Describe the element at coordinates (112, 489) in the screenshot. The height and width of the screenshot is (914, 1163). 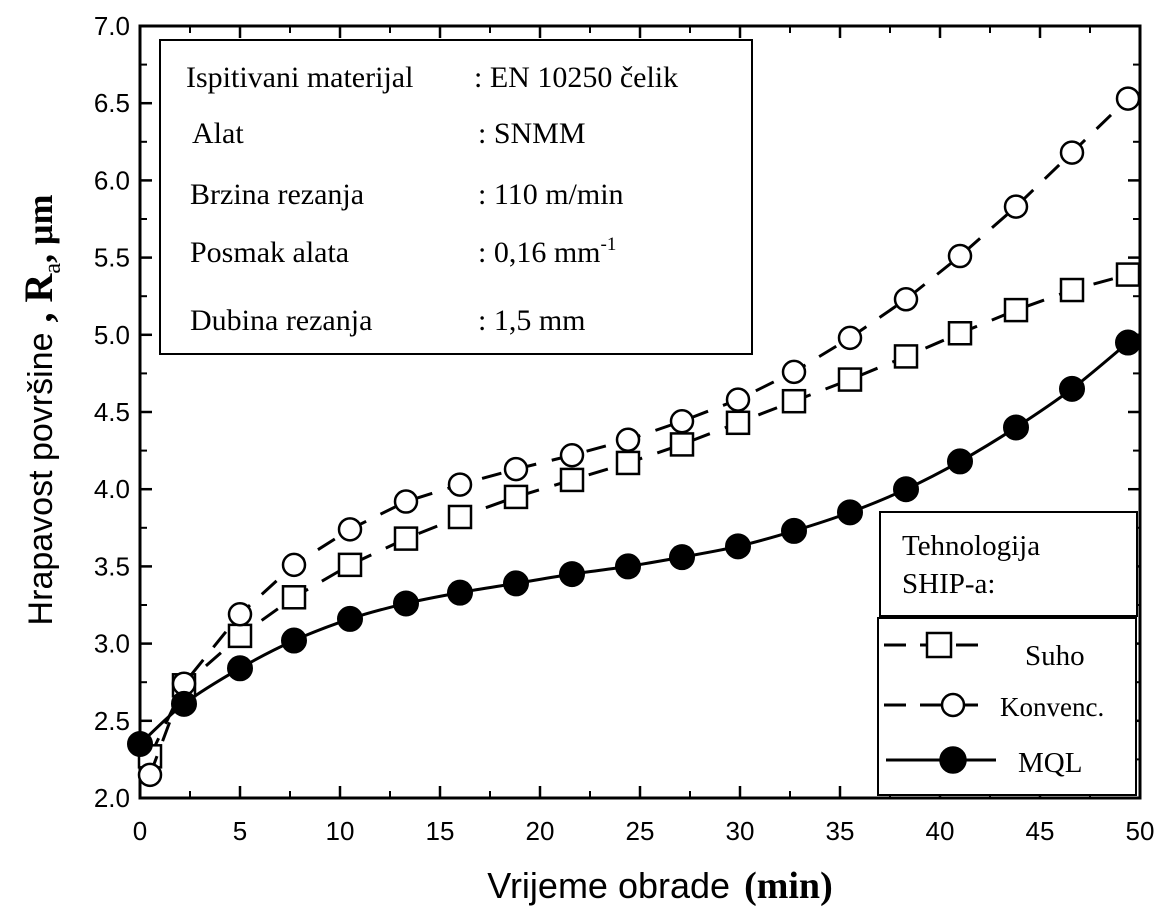
I see `y-tick-label: 4.0` at that location.